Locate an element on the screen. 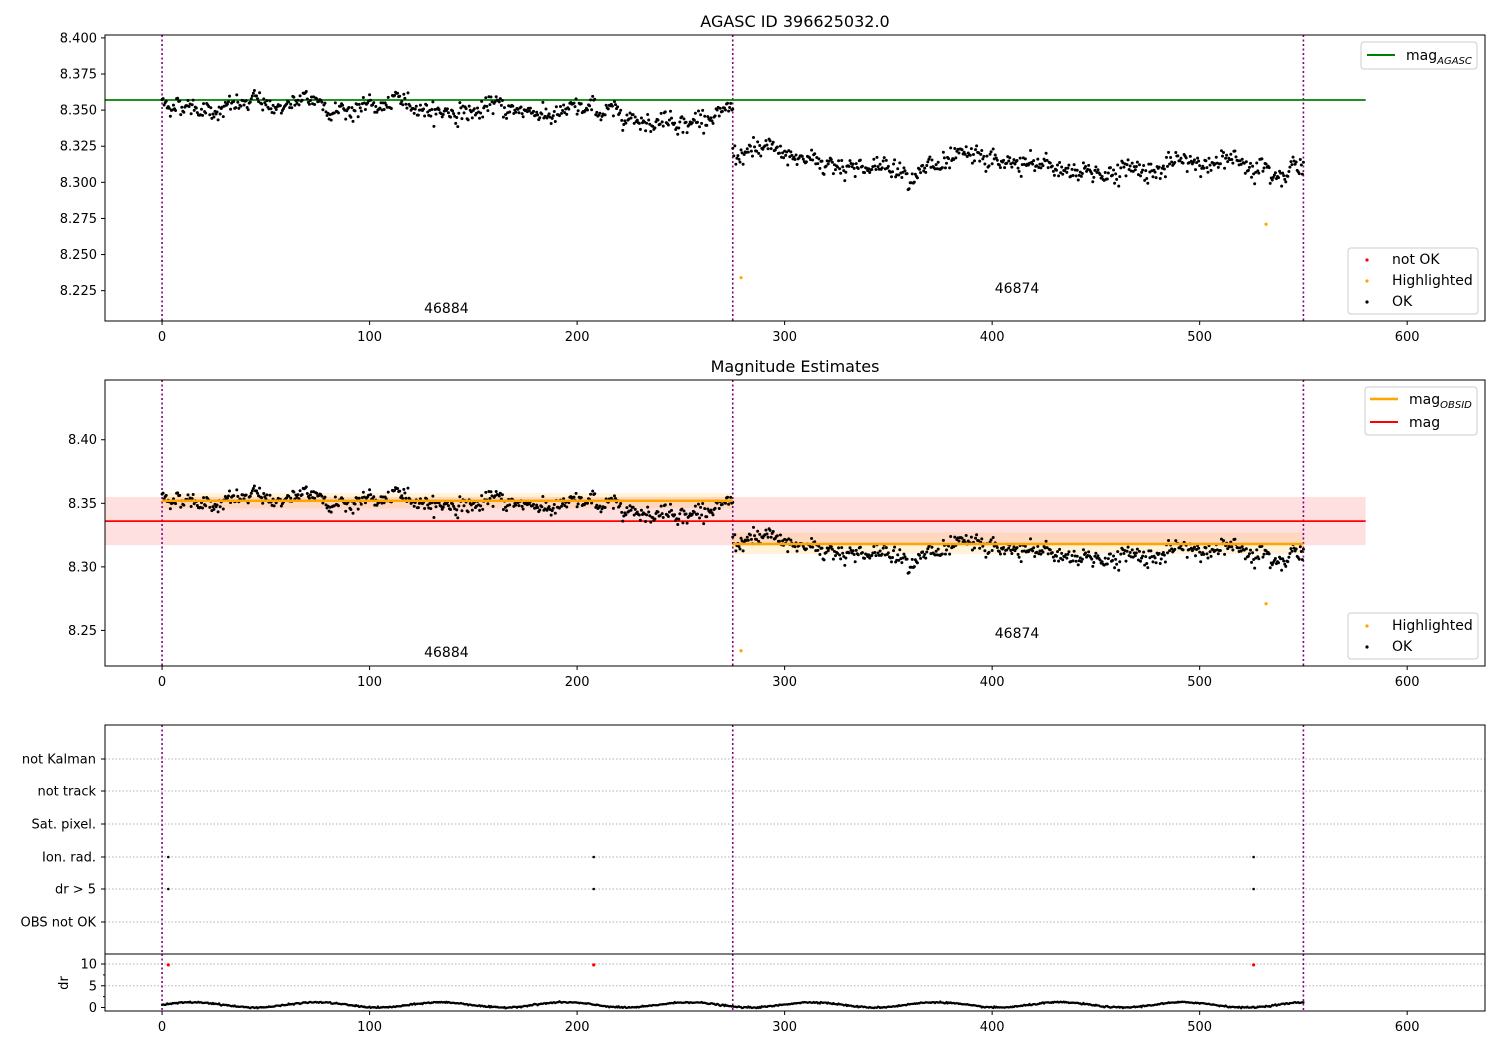 This screenshot has height=1050, width=1500. y-tick-label: 8.25 is located at coordinates (82, 631).